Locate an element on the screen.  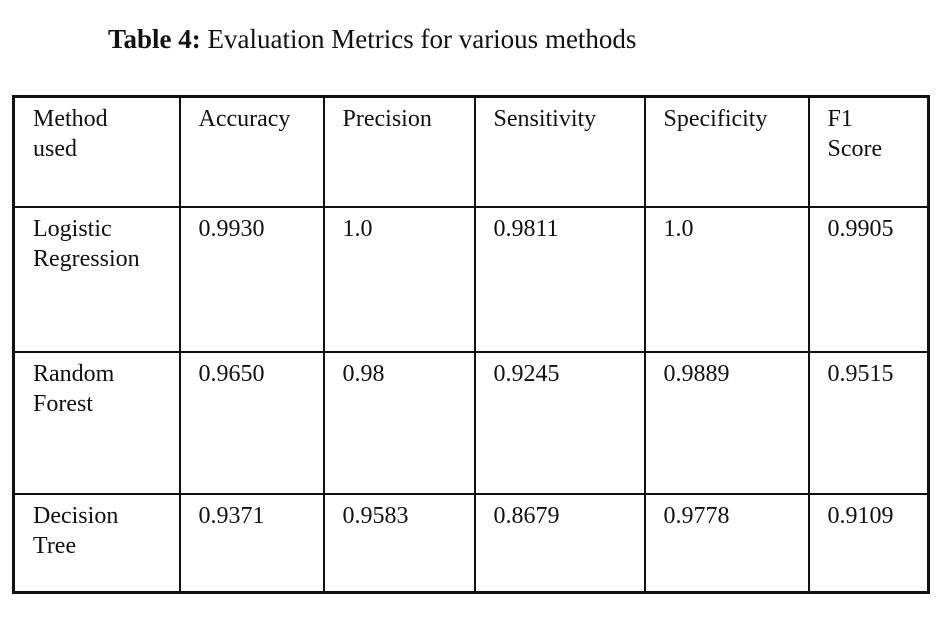
cell-sensitivity: 0.9811 is located at coordinates (559, 279).